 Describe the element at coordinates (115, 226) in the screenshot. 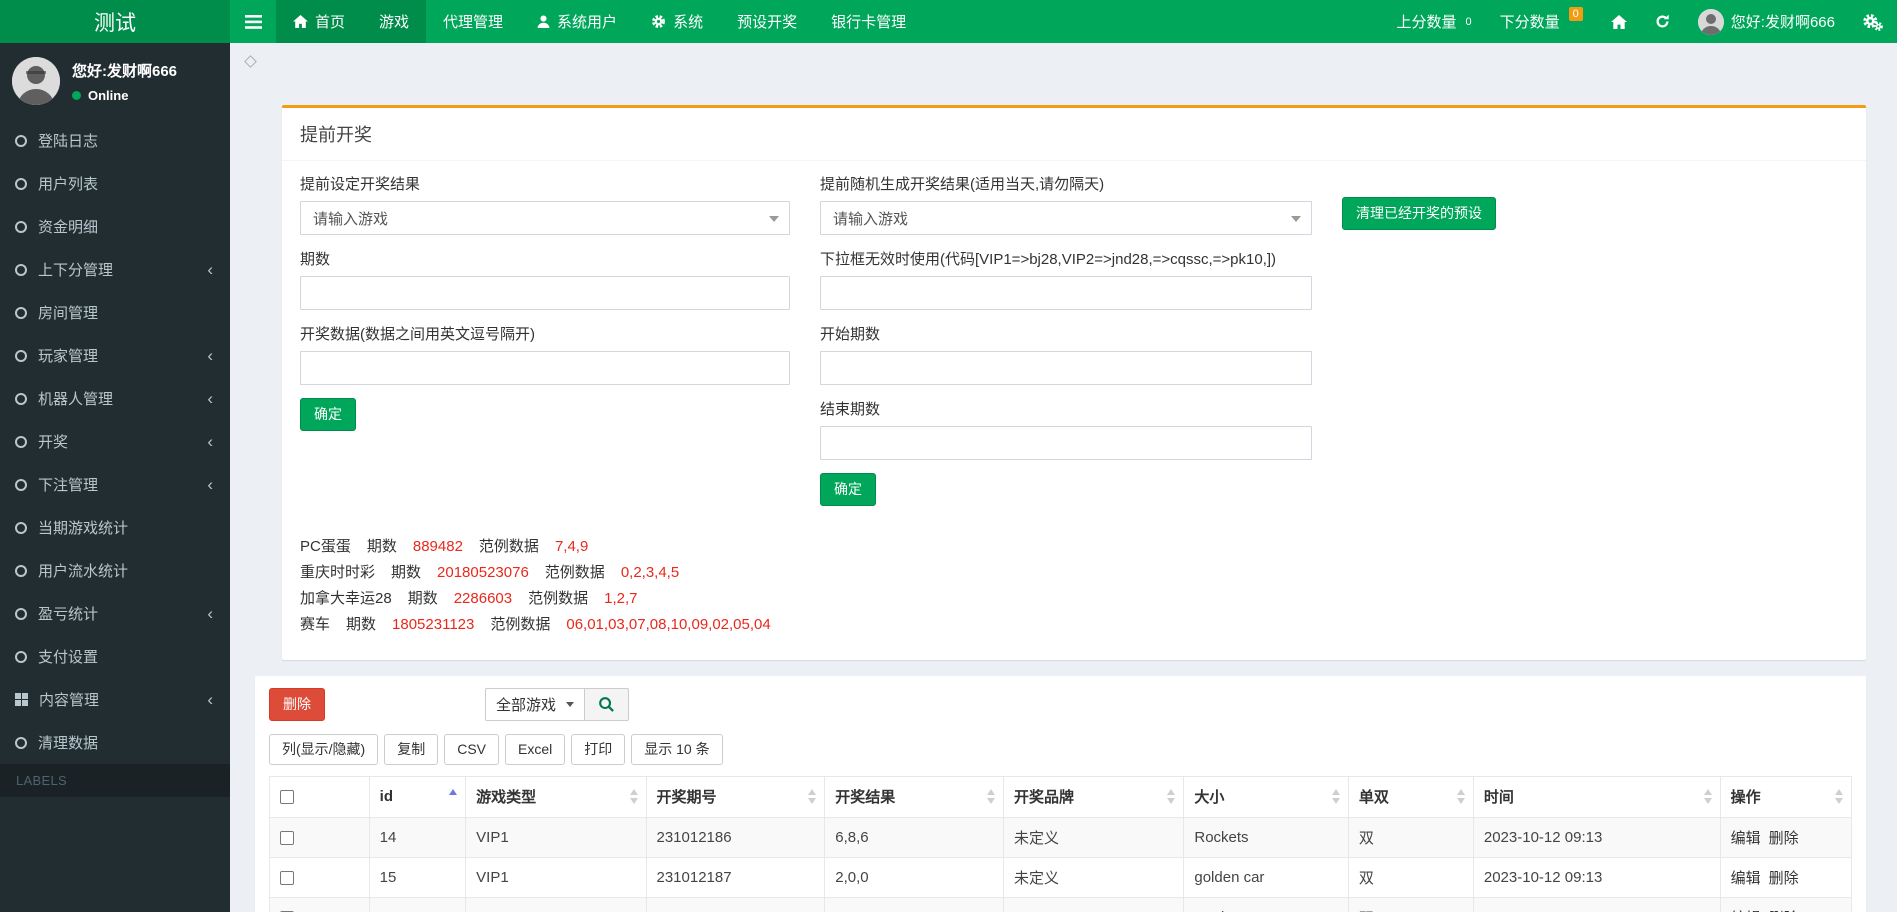

I see `sidebar-item-fund-detail: 资金明细` at that location.